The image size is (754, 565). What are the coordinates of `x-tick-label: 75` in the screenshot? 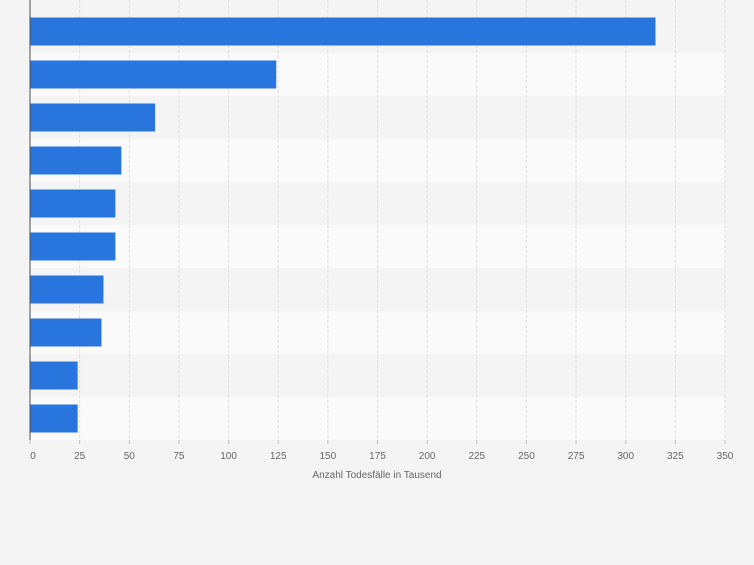 It's located at (179, 456).